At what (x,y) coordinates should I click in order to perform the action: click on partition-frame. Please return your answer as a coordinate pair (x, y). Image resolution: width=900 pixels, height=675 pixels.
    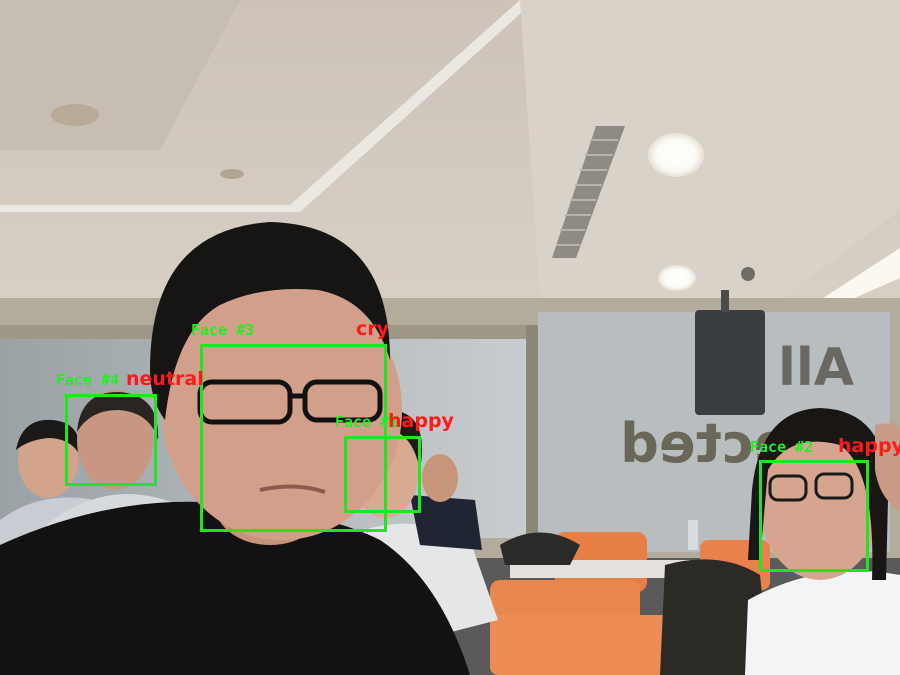
    Looking at the image, I should click on (532, 440).